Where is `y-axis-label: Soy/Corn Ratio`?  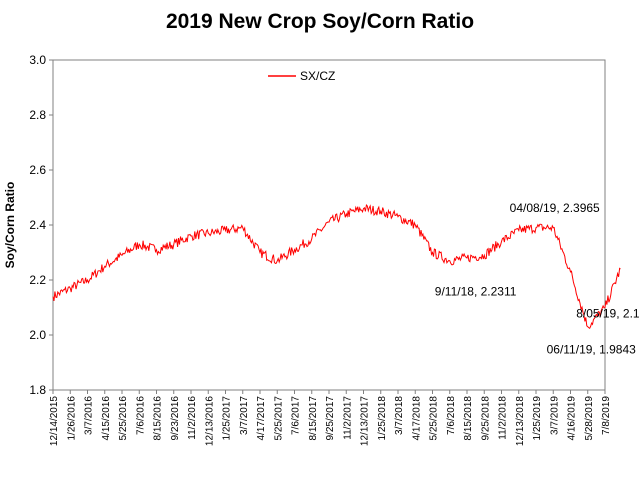
y-axis-label: Soy/Corn Ratio is located at coordinates (10, 225).